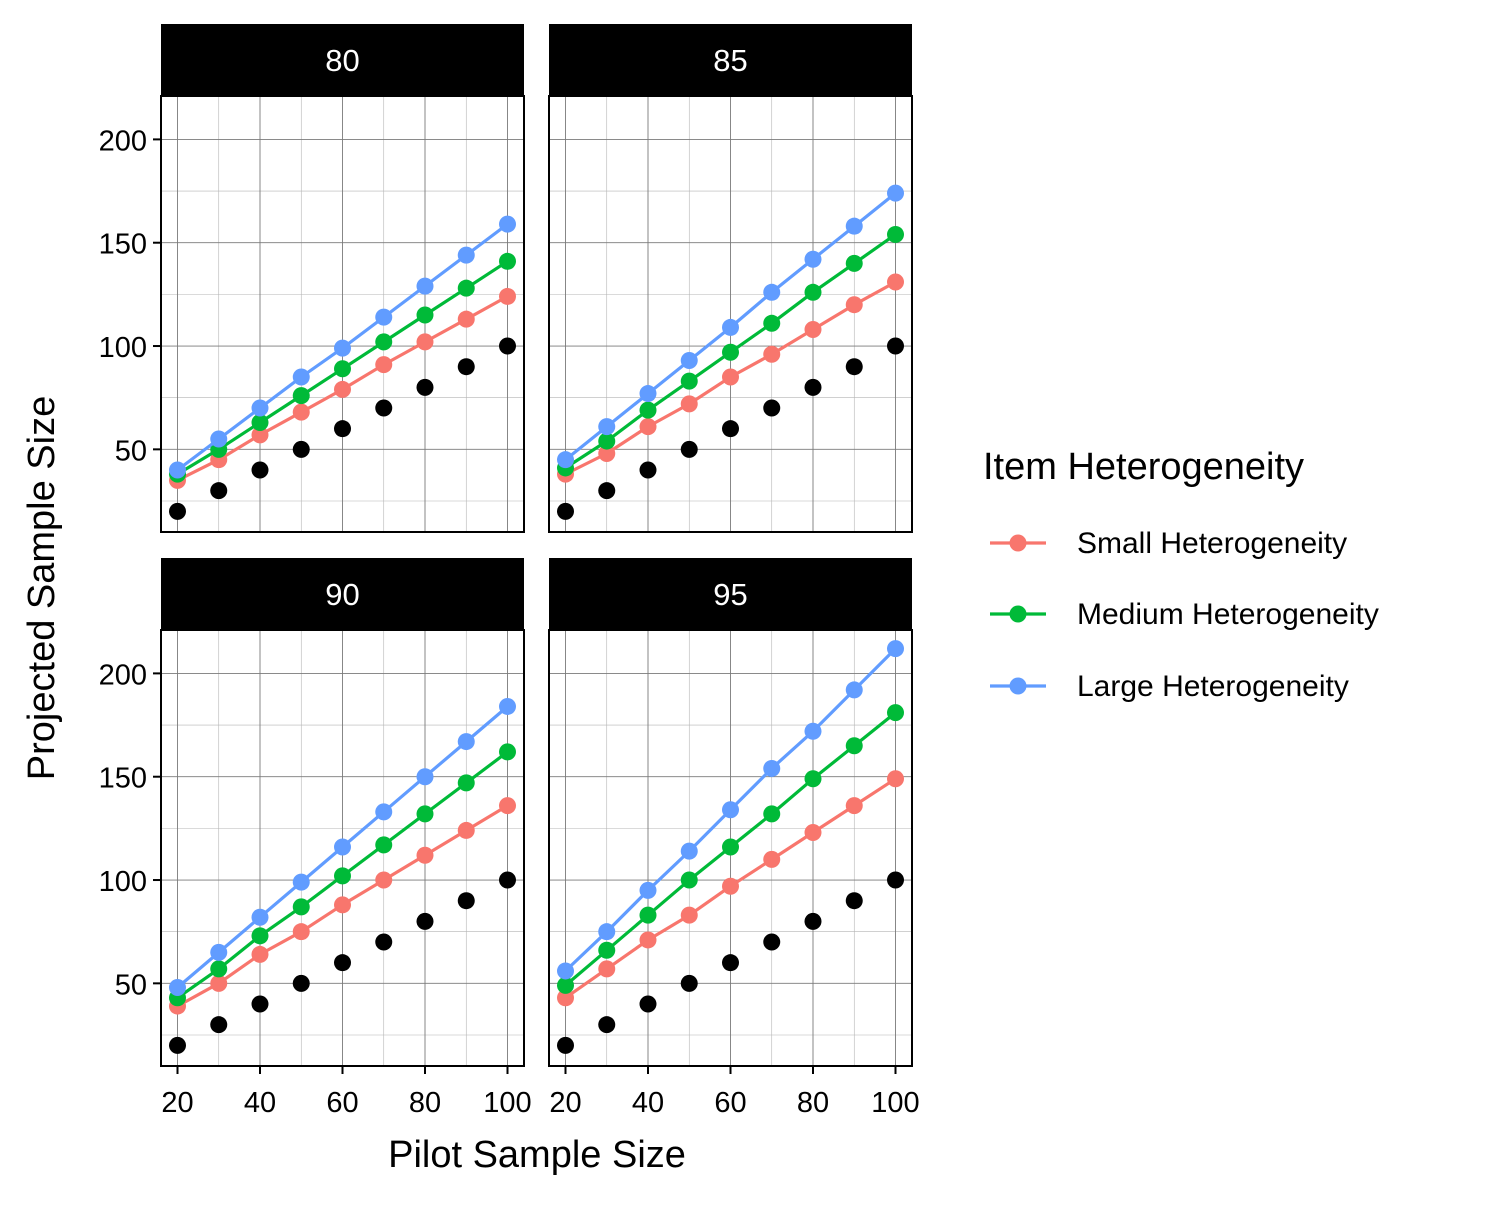 The height and width of the screenshot is (1205, 1500). I want to click on facet-strip-label: 85, so click(730, 60).